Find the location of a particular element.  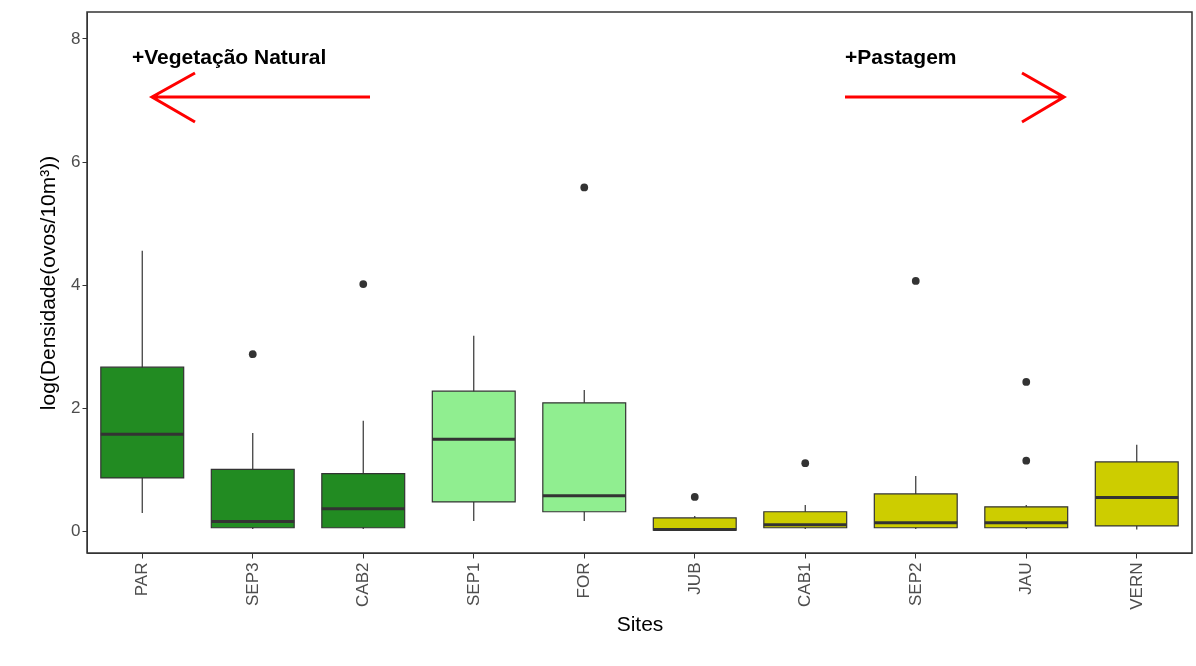

y-tick-label: 8 is located at coordinates (76, 38).